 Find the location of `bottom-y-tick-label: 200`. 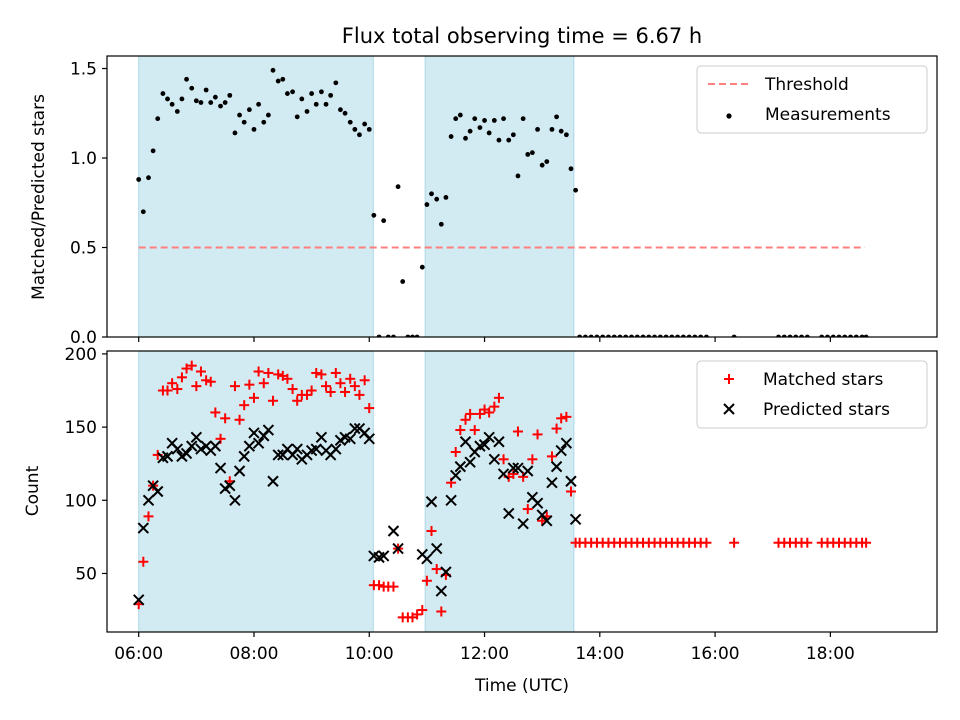

bottom-y-tick-label: 200 is located at coordinates (81, 355).